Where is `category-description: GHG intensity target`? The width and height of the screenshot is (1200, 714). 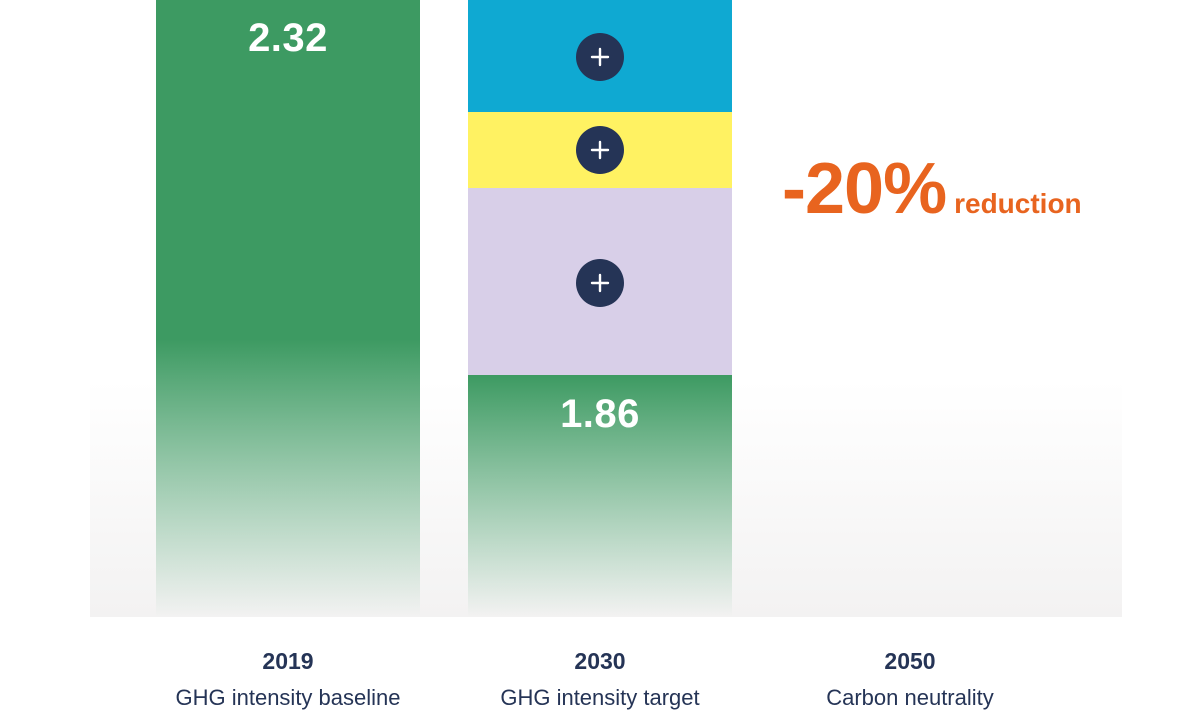 category-description: GHG intensity target is located at coordinates (600, 697).